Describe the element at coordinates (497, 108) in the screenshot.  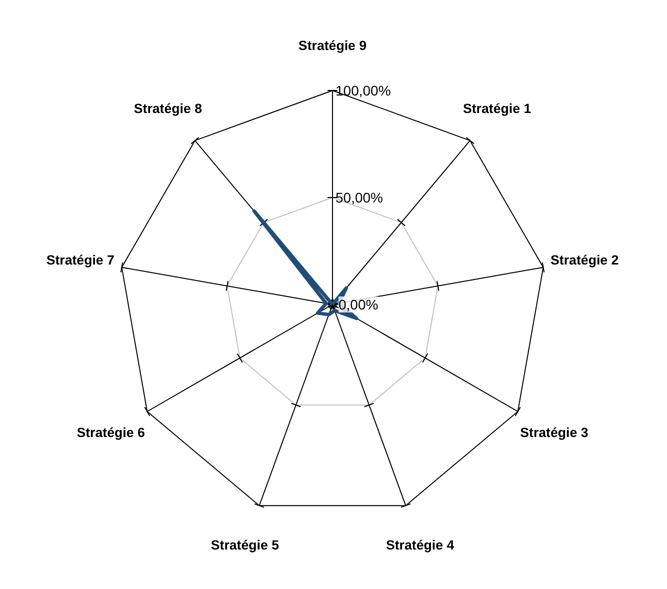
I see `spoke-label: Stratégie 1` at that location.